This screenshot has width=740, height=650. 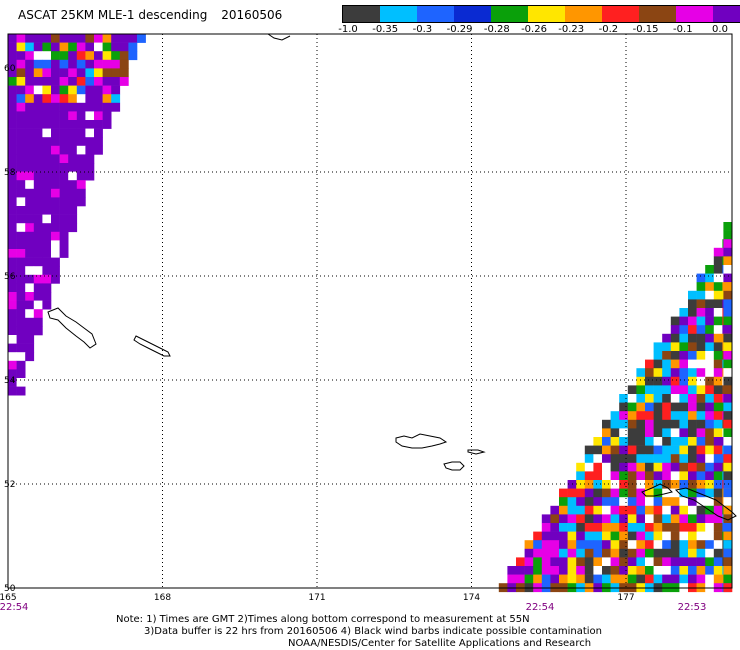 What do you see at coordinates (571, 29) in the screenshot?
I see `colorbar-tick-label: -0.23` at bounding box center [571, 29].